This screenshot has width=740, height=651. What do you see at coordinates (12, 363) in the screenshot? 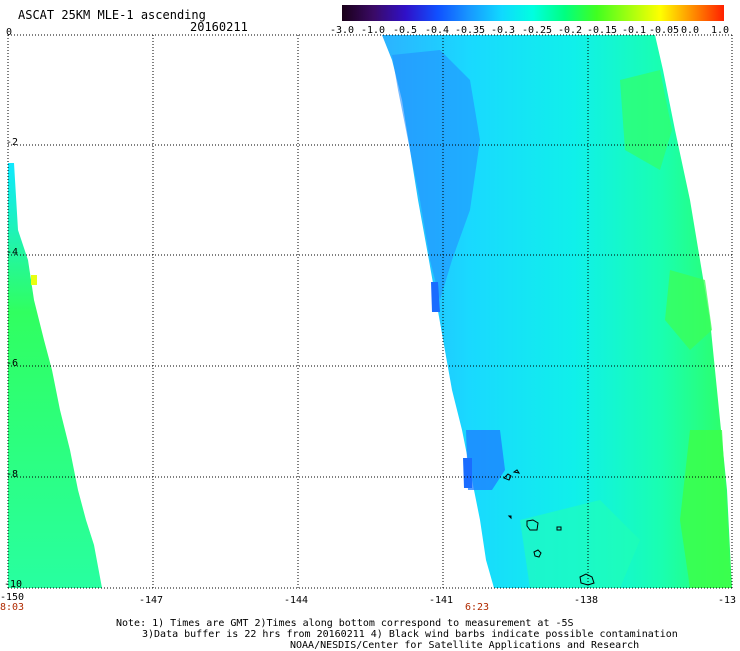
I see `lat-label: -6` at bounding box center [12, 363].